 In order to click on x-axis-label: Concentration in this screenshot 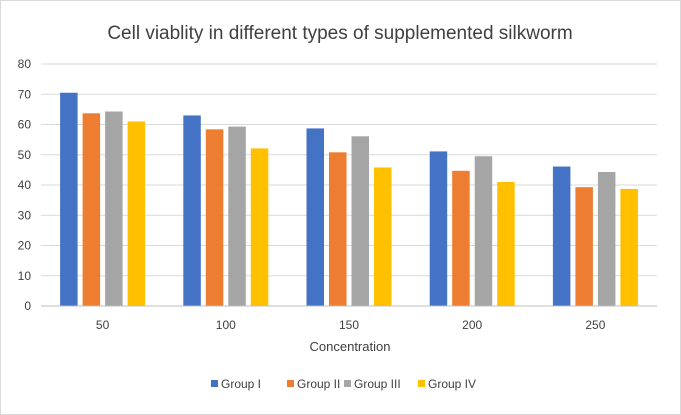, I will do `click(350, 346)`.